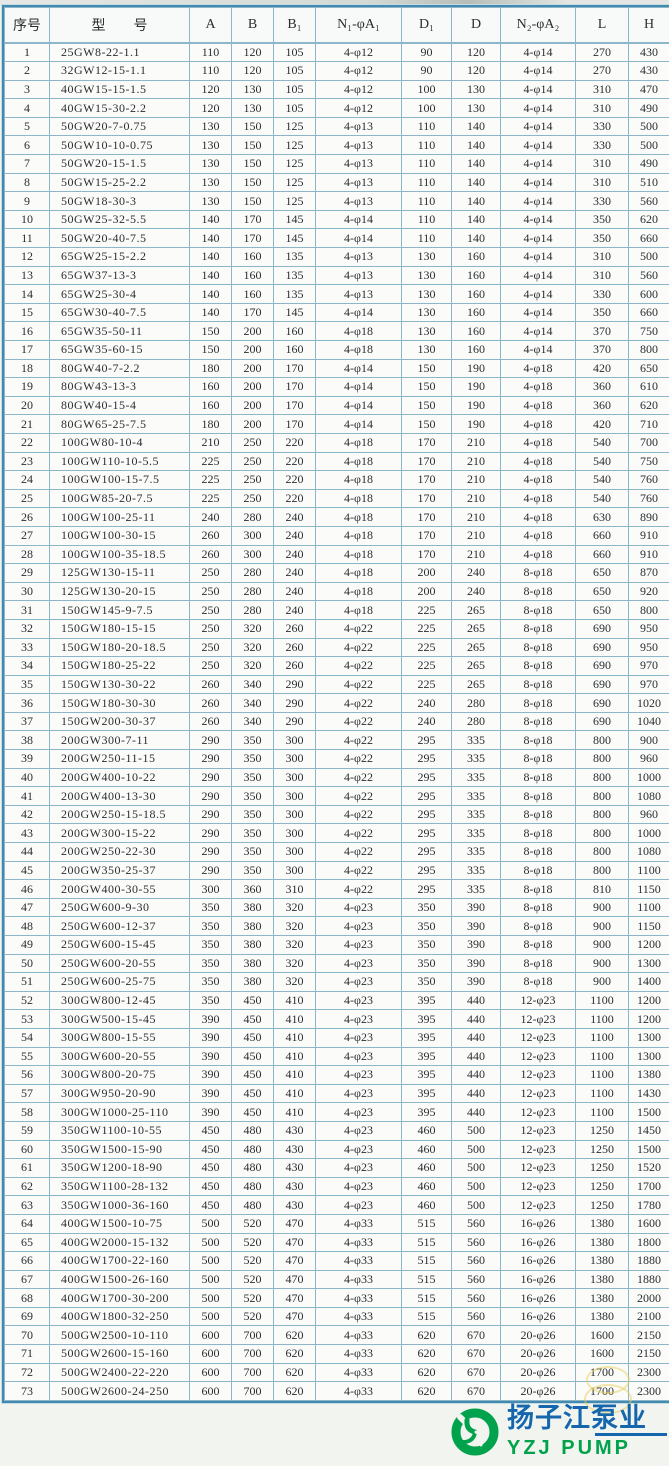  I want to click on table-cell: 90, so click(426, 71).